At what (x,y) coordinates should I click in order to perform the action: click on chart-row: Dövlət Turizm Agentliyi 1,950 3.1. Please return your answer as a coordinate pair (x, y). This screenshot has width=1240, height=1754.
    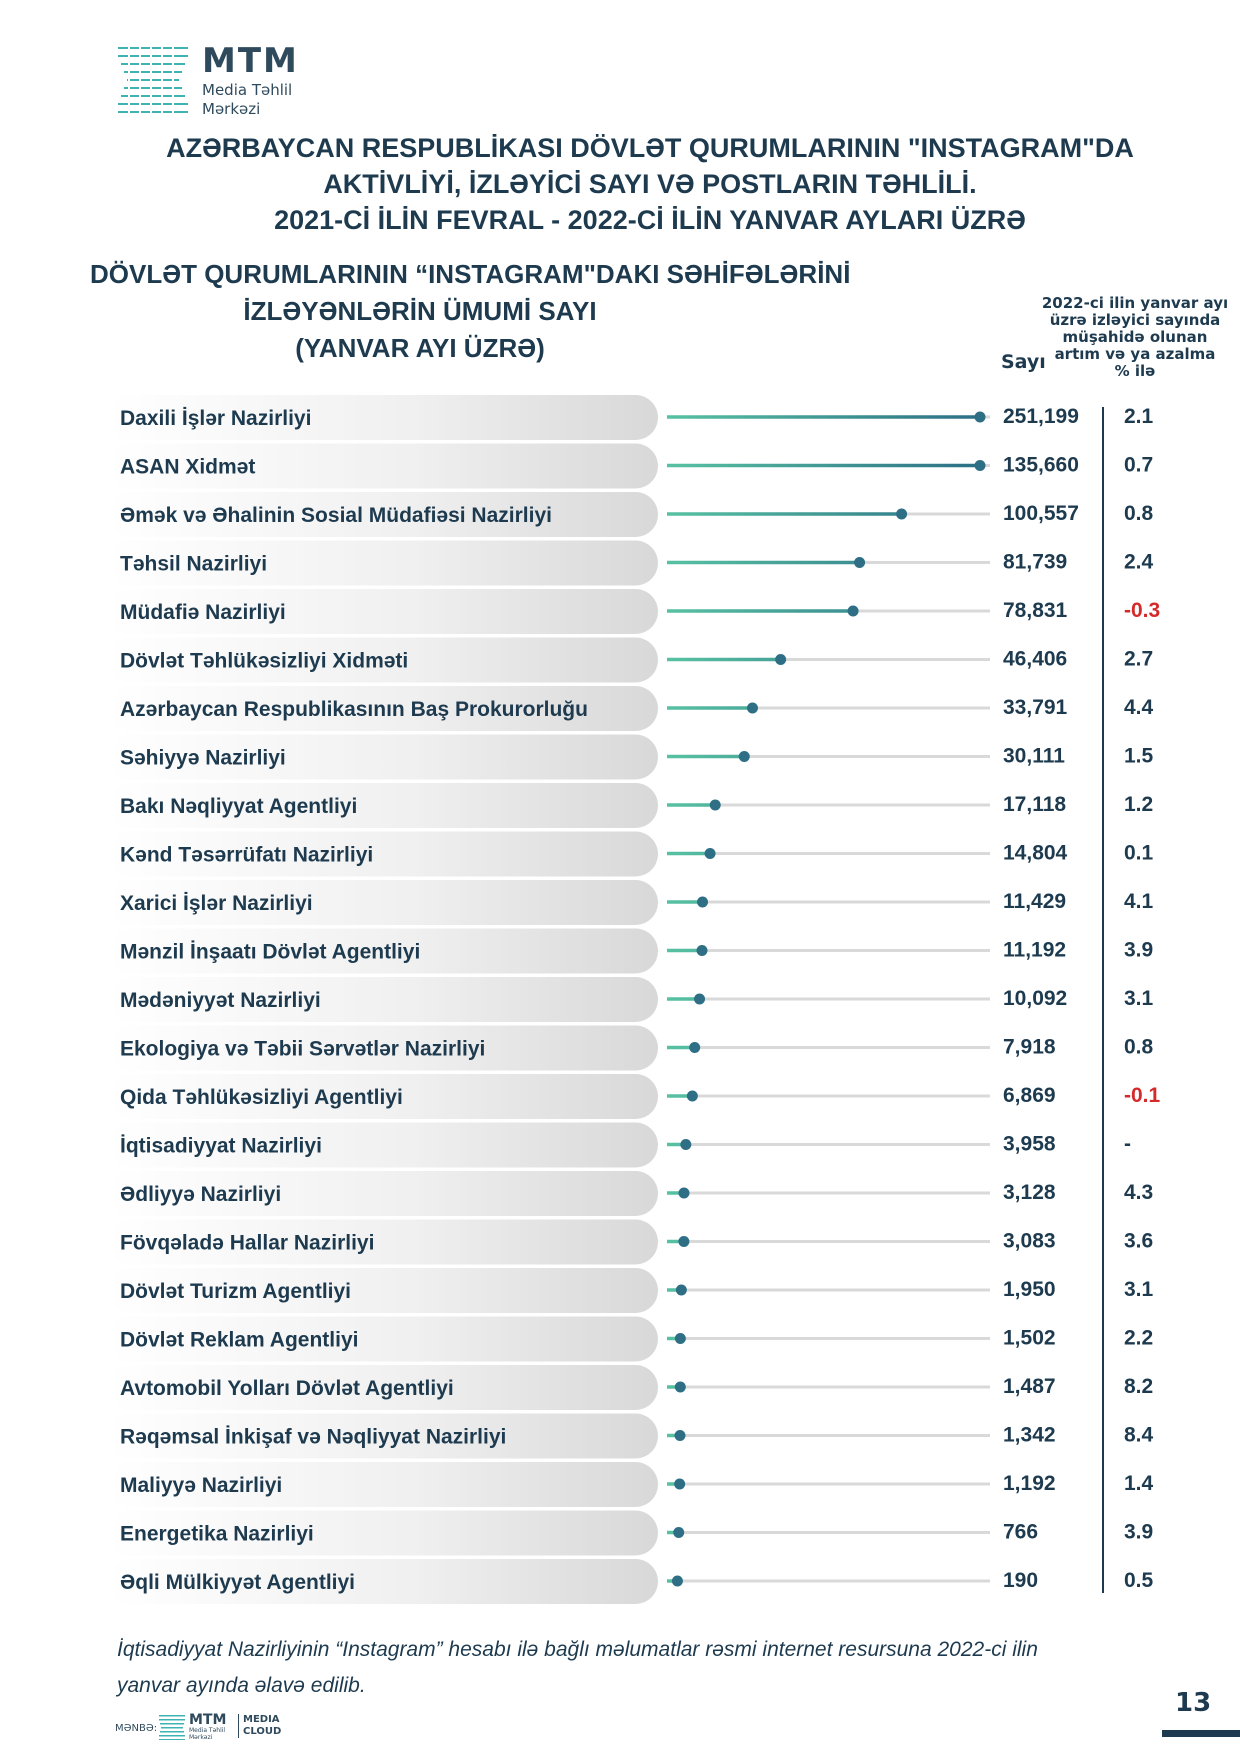
    Looking at the image, I should click on (631, 1290).